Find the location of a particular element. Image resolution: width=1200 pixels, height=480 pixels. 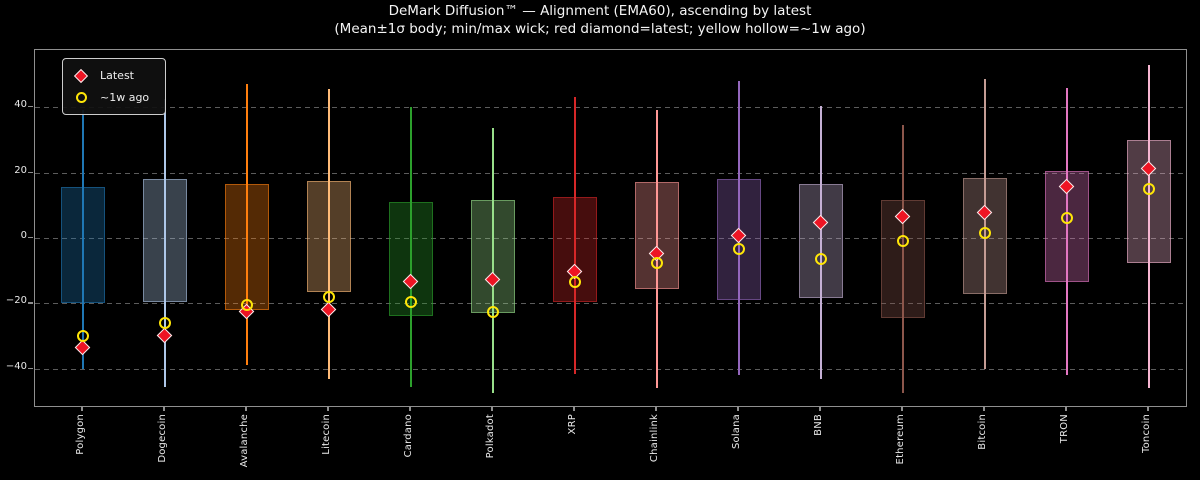

legend-week-ago-label: ~1w ago is located at coordinates (125, 97).